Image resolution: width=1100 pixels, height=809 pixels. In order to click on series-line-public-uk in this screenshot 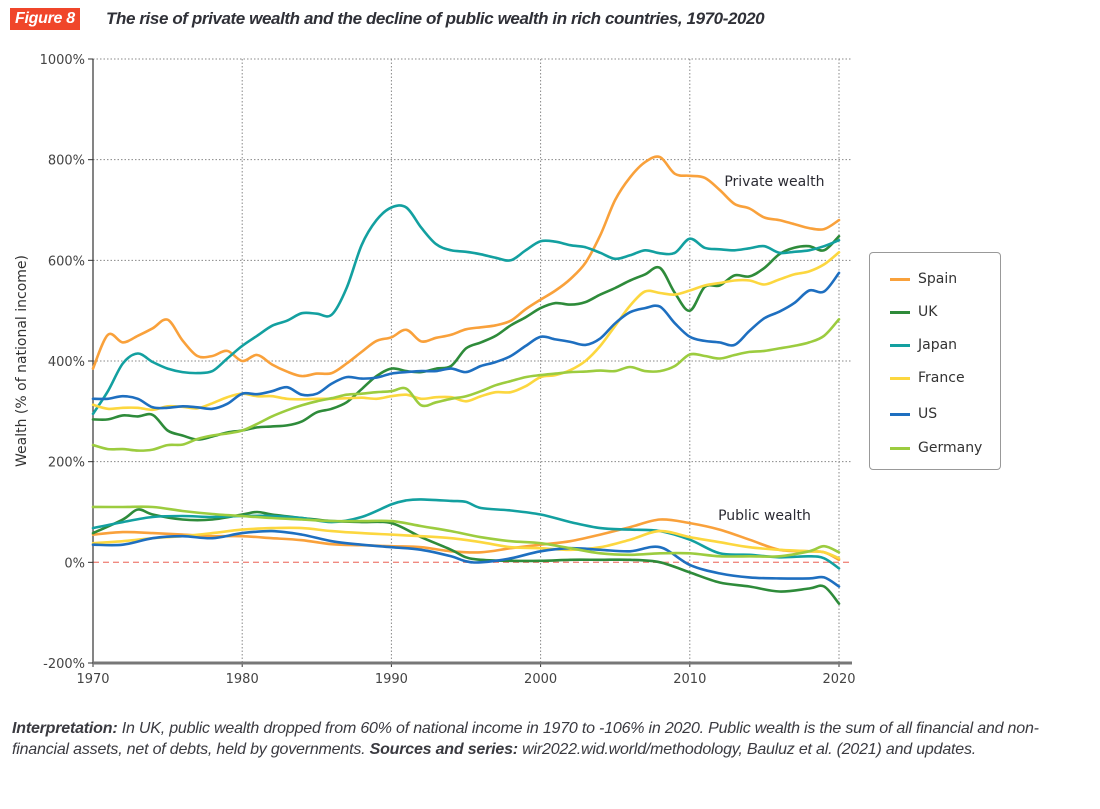, I will do `click(466, 556)`.